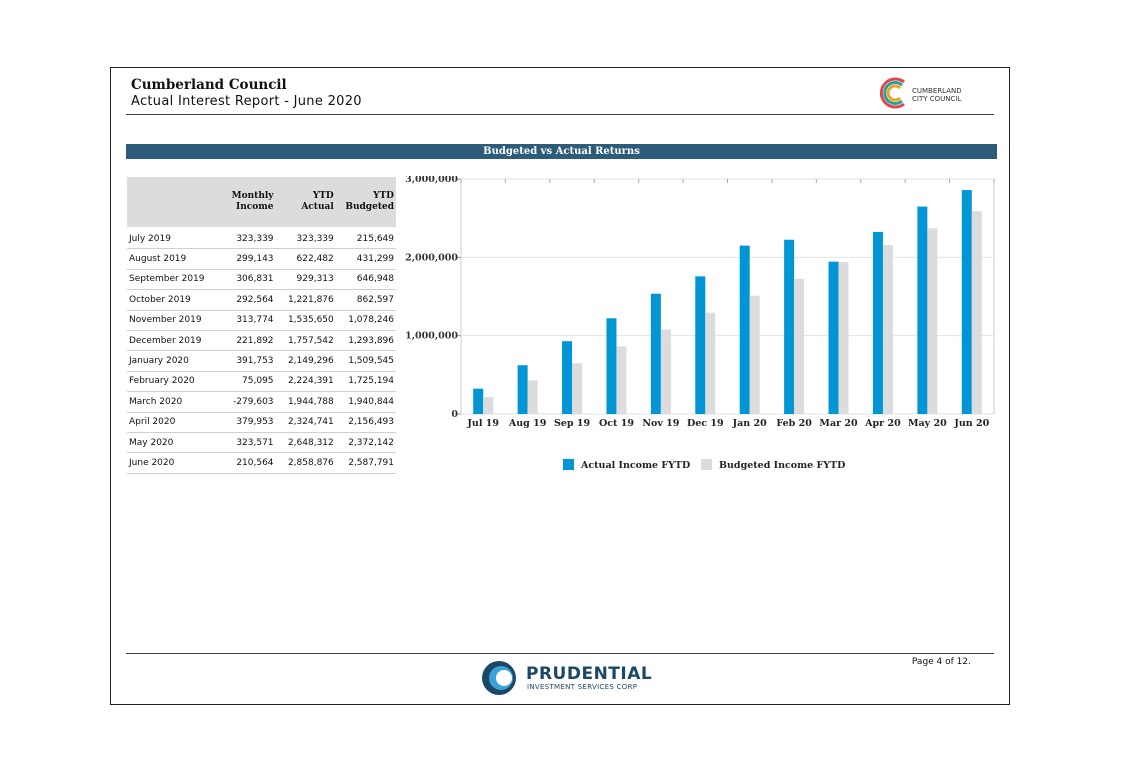 This screenshot has height=774, width=1121. What do you see at coordinates (499, 678) in the screenshot?
I see `prudential-logo-icon` at bounding box center [499, 678].